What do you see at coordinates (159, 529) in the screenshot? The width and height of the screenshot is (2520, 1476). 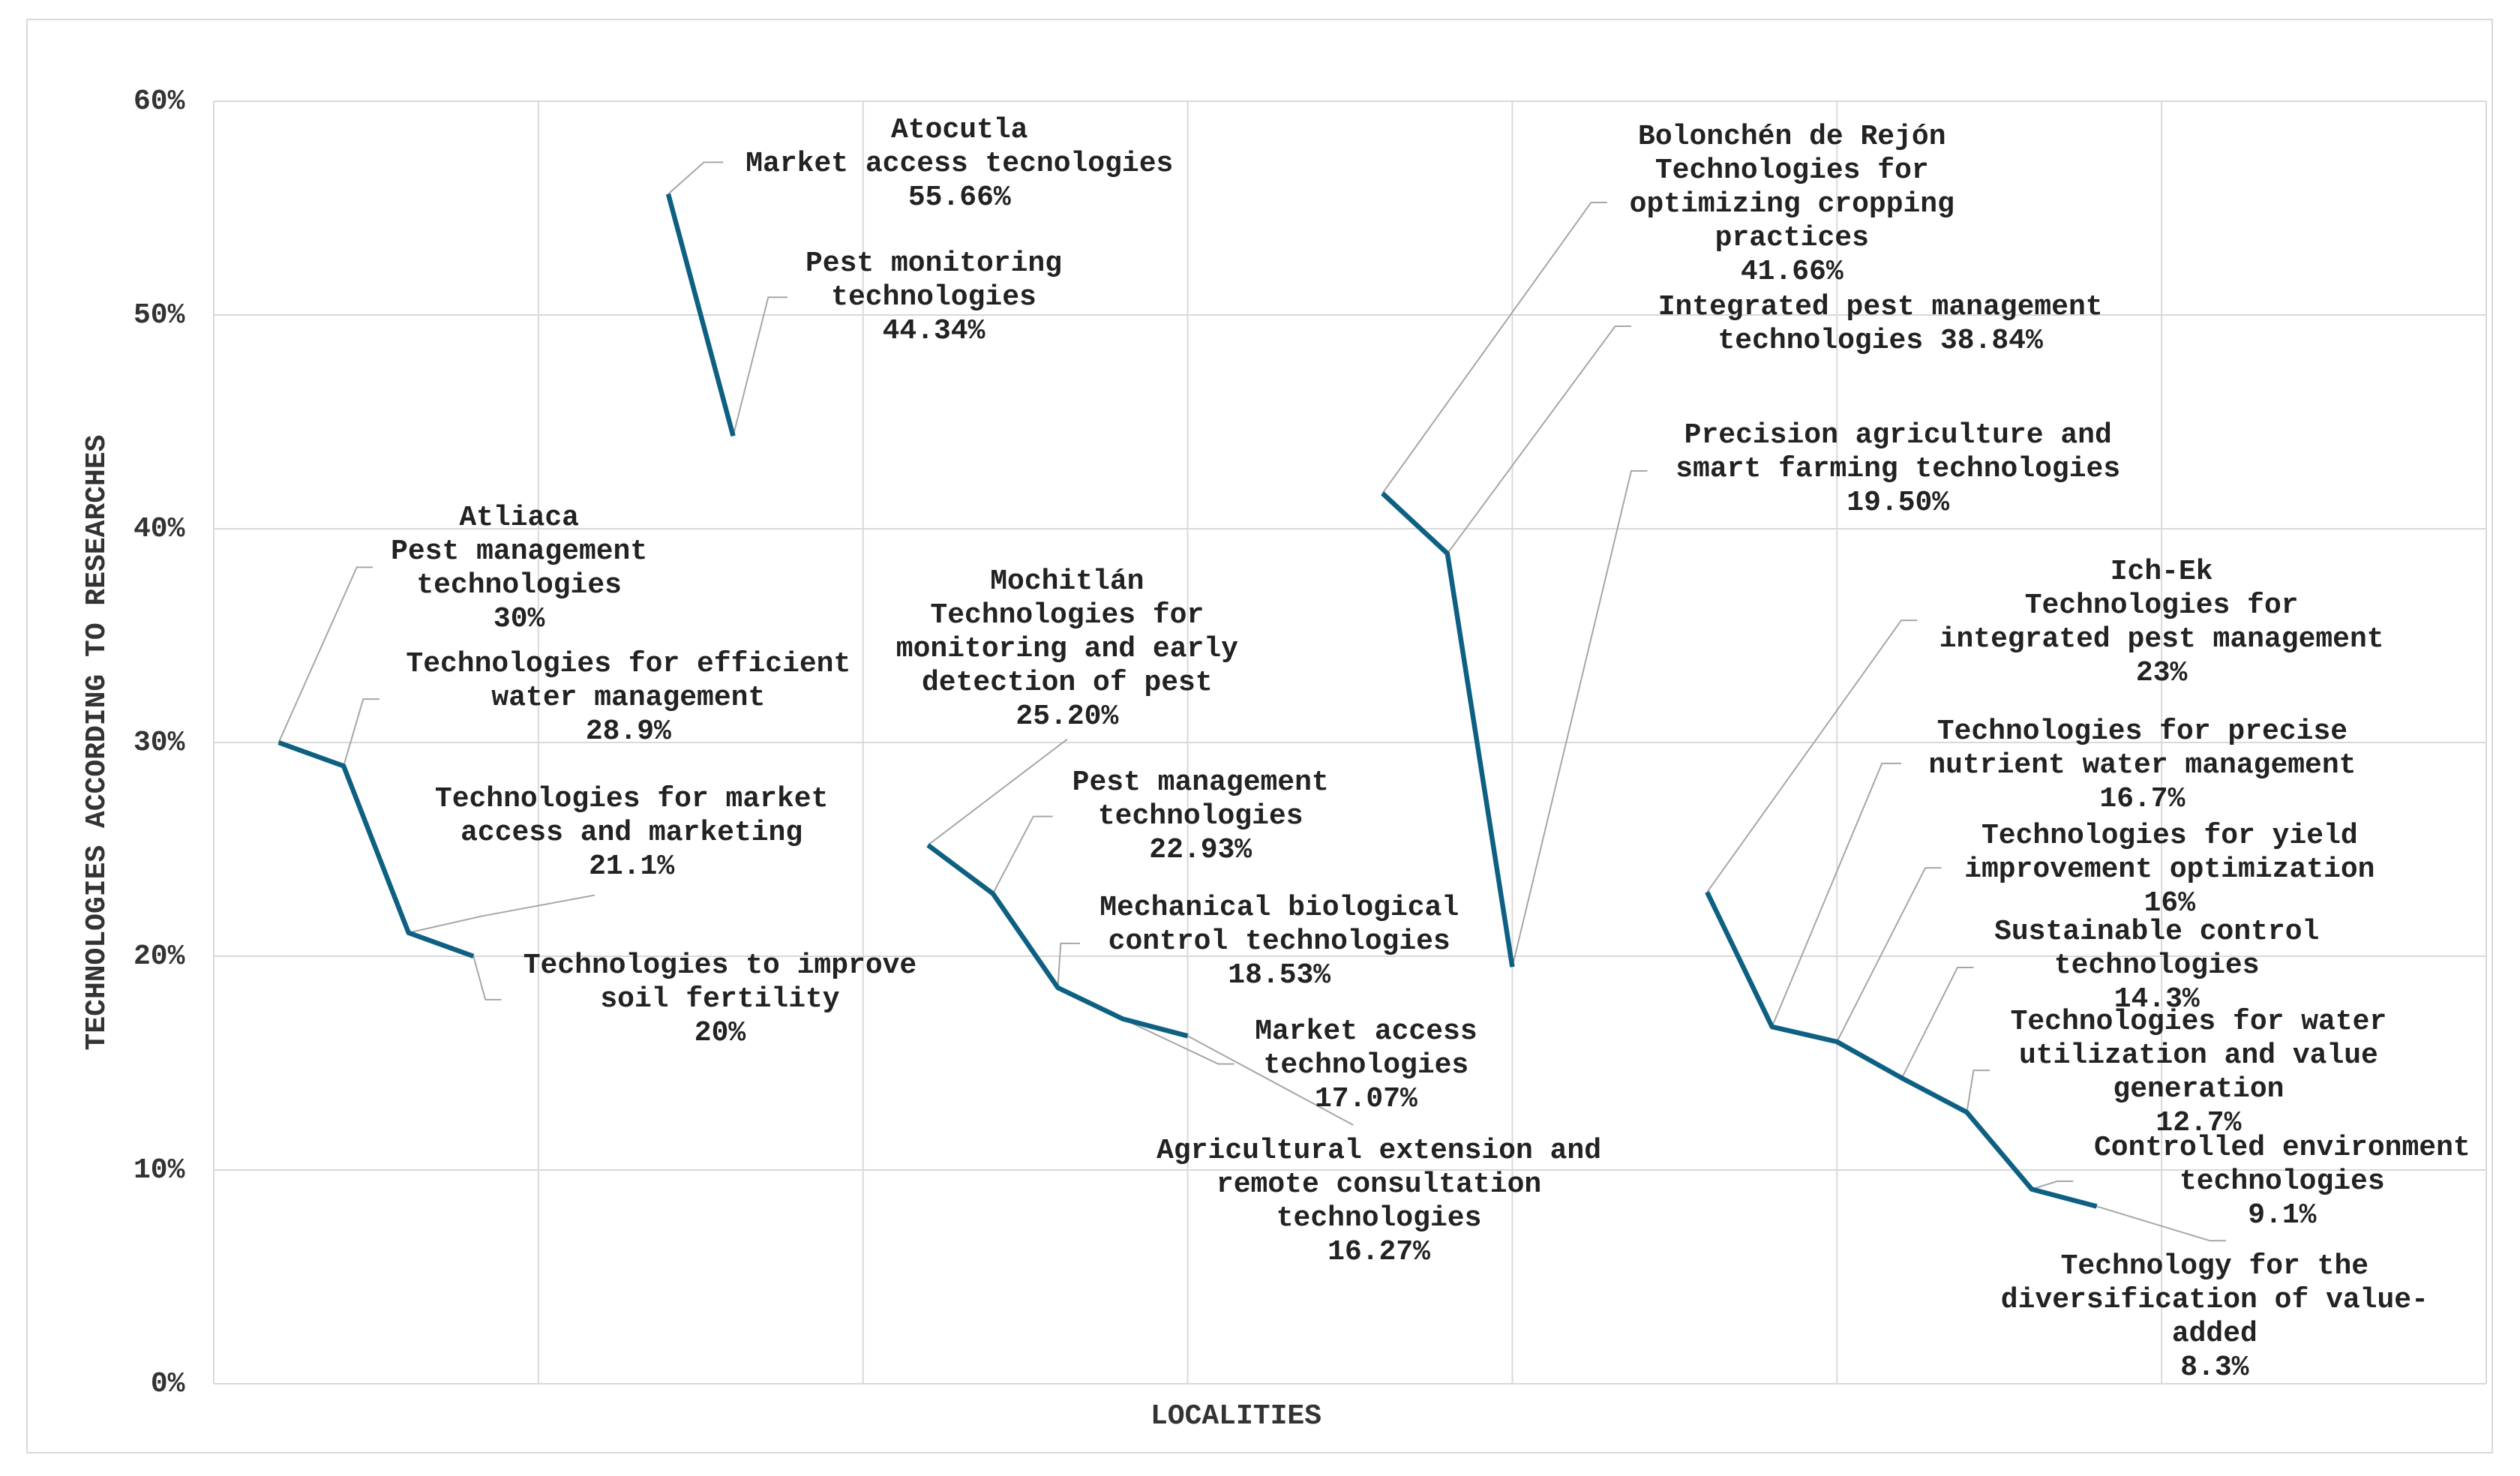 I see `y-tick-label: 40%` at bounding box center [159, 529].